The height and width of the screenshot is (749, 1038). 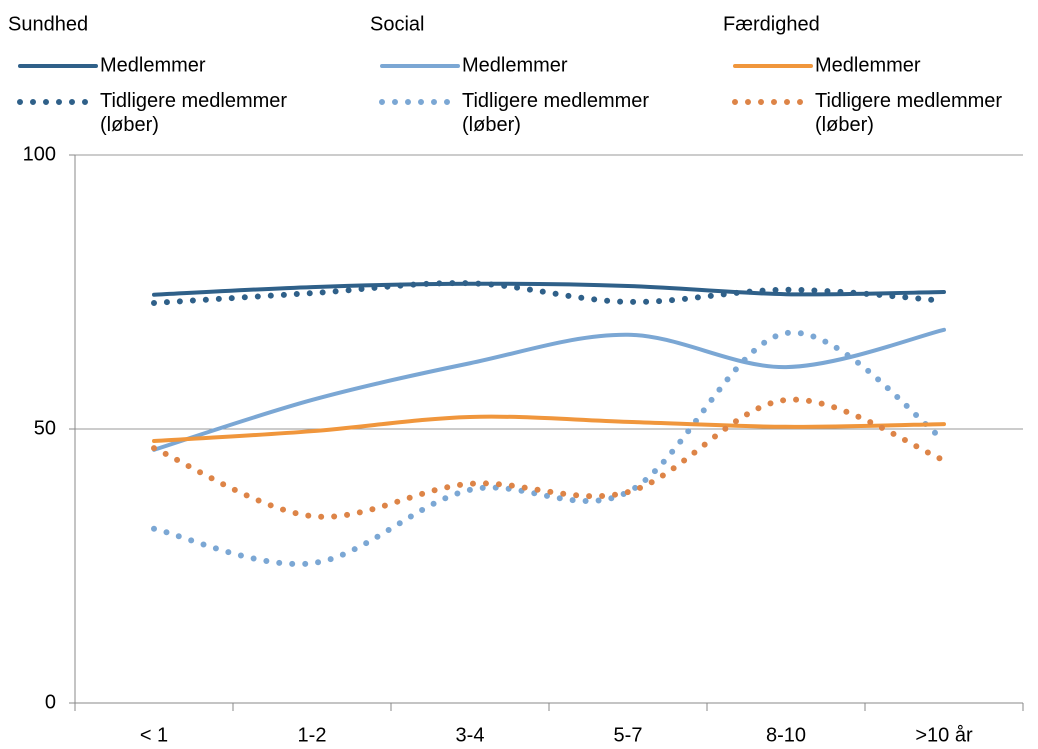 What do you see at coordinates (45, 428) in the screenshot?
I see `y-tick-label: 50` at bounding box center [45, 428].